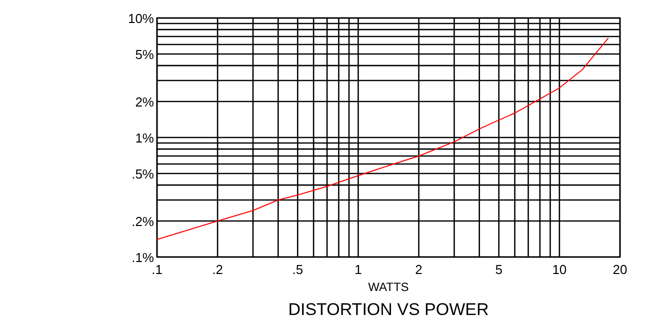 The height and width of the screenshot is (330, 648). I want to click on y-tick-label: 1%, so click(144, 138).